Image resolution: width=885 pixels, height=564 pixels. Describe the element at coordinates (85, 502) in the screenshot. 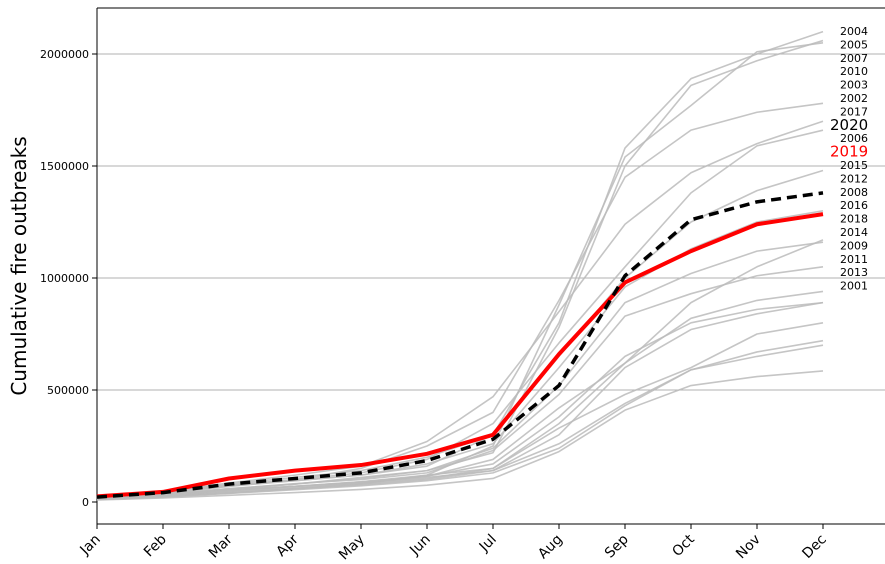

I see `y-tick-label: 0` at that location.